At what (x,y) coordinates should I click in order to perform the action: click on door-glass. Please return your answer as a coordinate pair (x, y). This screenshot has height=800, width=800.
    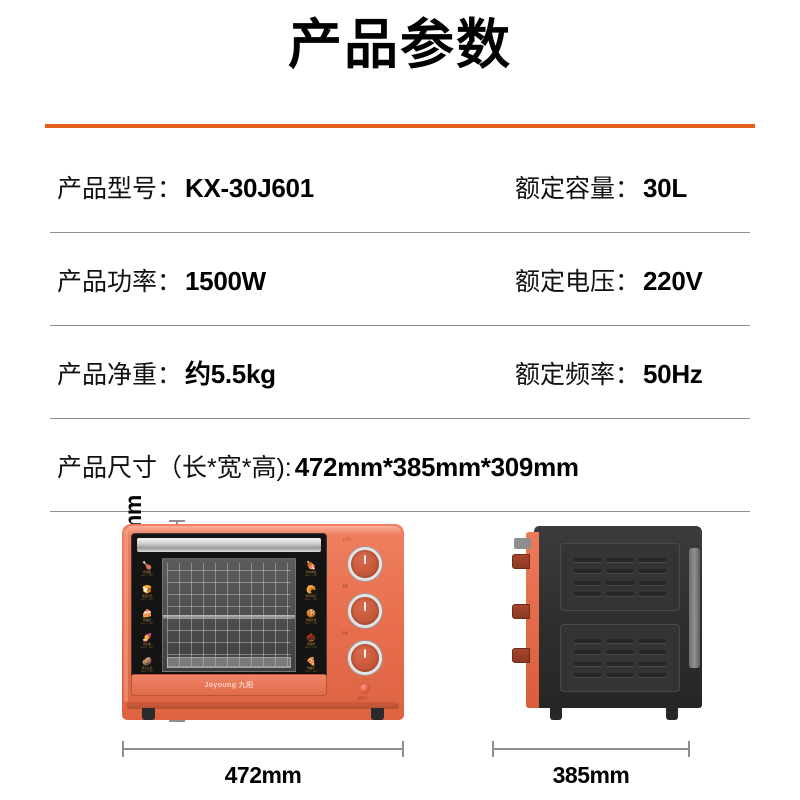
    Looking at the image, I should click on (229, 615).